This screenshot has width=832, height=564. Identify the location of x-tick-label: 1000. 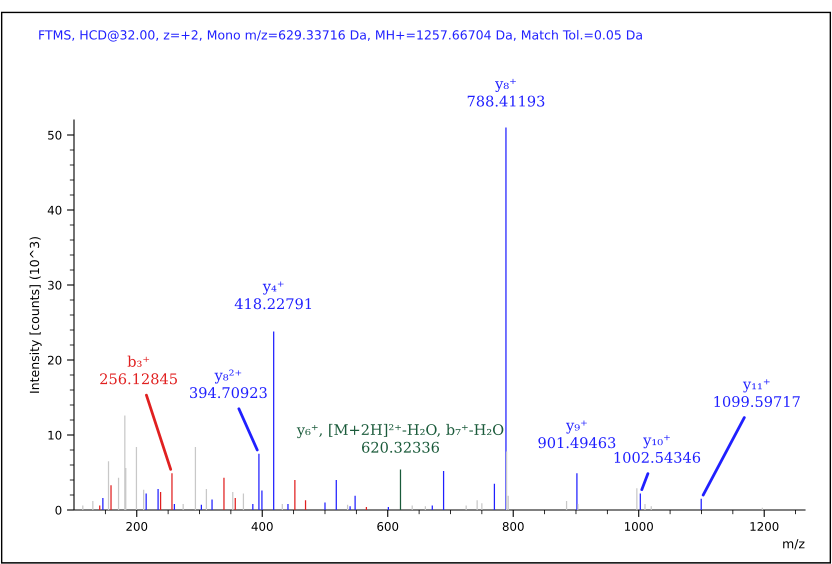
(638, 526).